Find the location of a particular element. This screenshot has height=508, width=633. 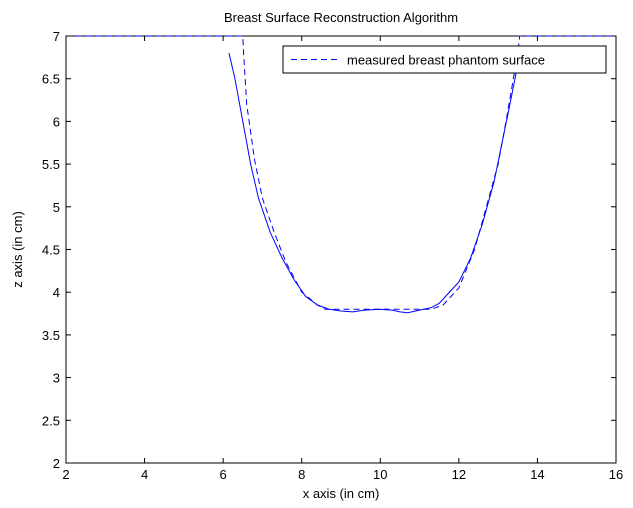

legend: measured breast phantom surface is located at coordinates (444, 59).